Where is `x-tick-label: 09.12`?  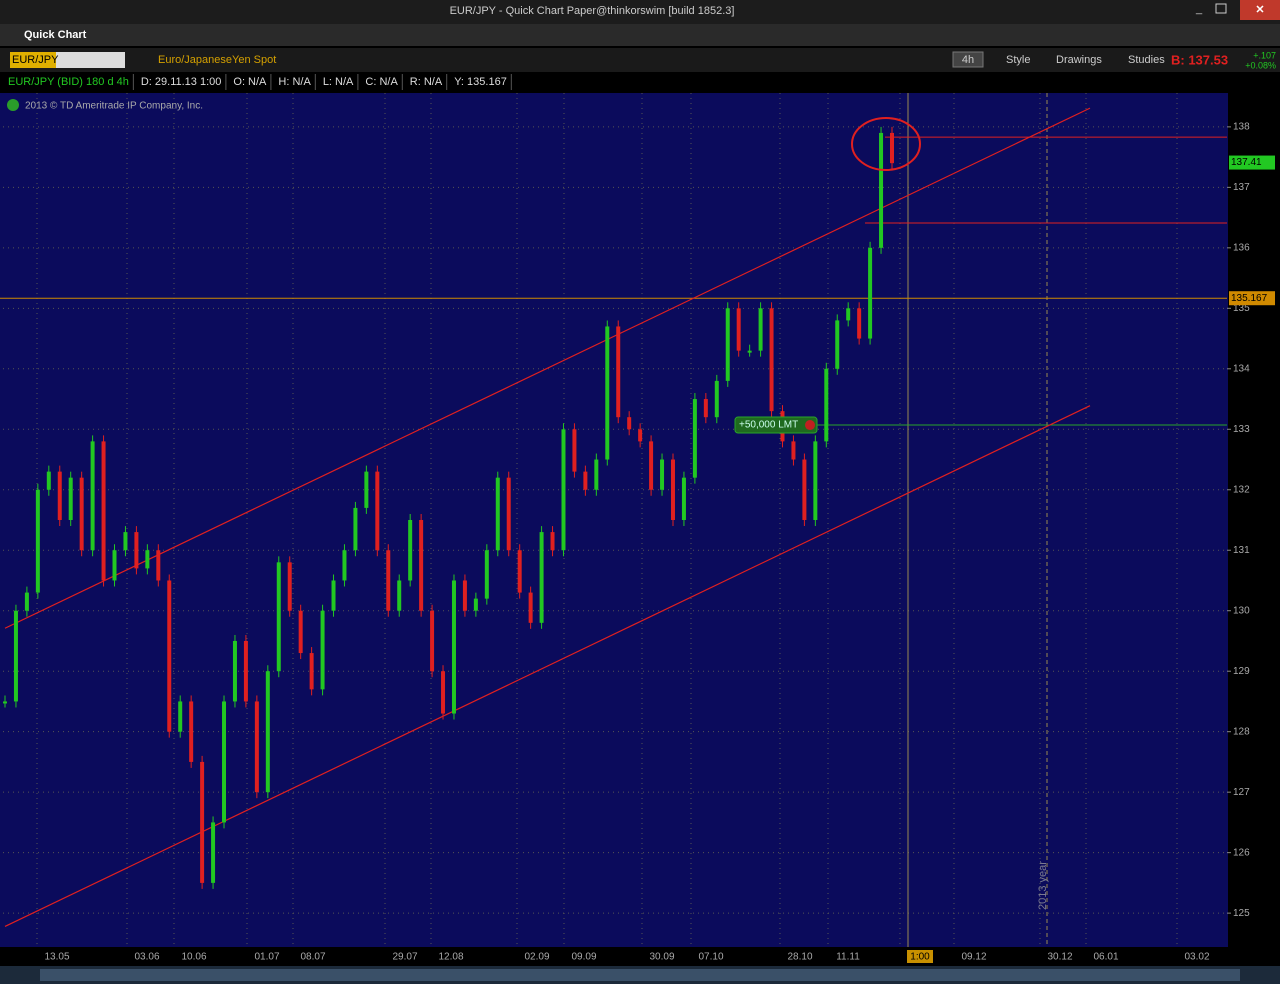
x-tick-label: 09.12 is located at coordinates (973, 957).